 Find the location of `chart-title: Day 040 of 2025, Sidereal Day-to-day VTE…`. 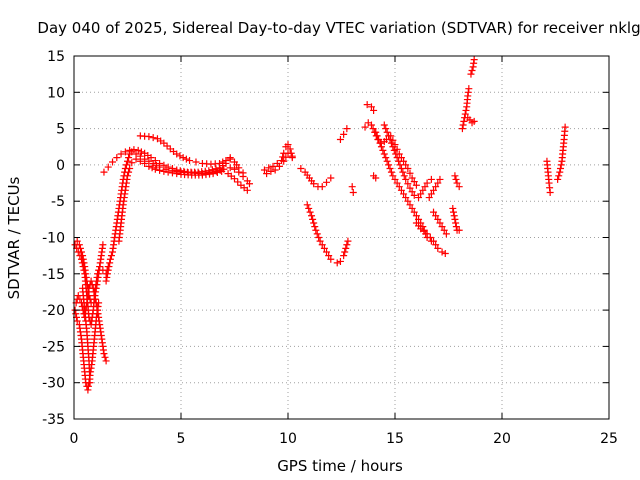

chart-title: Day 040 of 2025, Sidereal Day-to-day VTE… is located at coordinates (338, 28).